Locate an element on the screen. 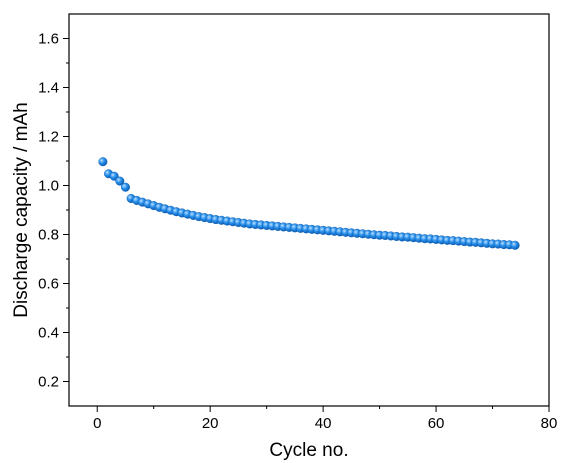 The width and height of the screenshot is (564, 463). y-tick-label: 1.2 is located at coordinates (48, 137).